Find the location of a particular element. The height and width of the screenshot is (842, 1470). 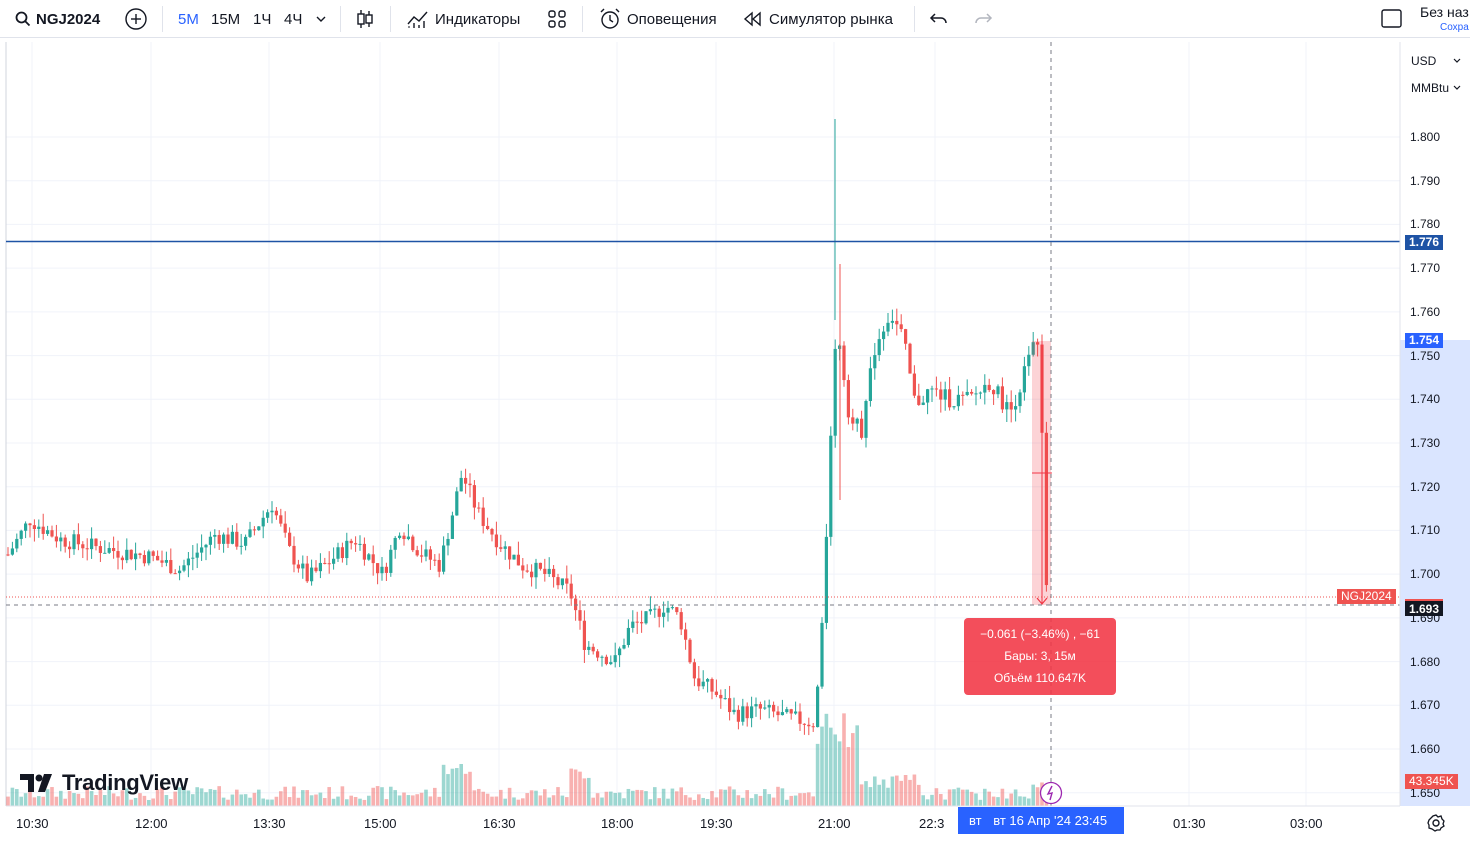

gear-icon is located at coordinates (1436, 823).